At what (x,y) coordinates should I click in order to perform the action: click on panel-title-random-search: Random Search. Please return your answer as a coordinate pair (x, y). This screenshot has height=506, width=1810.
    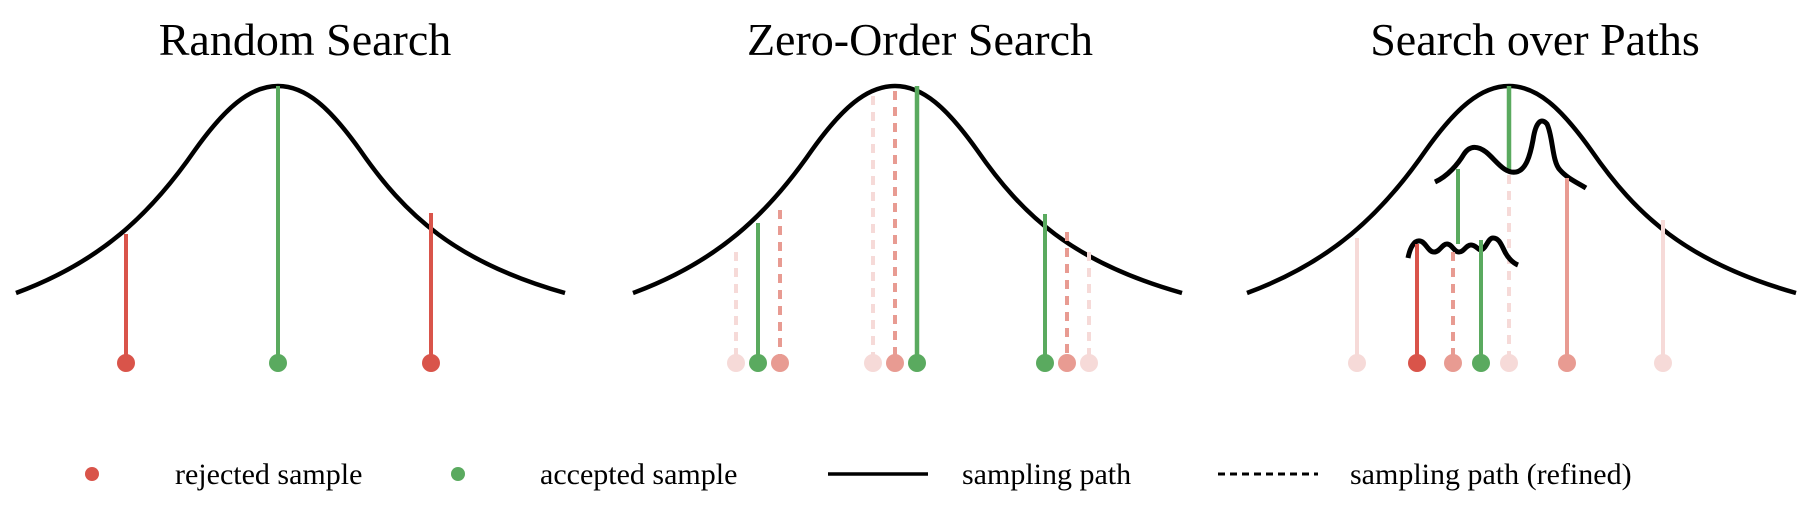
    Looking at the image, I should click on (305, 39).